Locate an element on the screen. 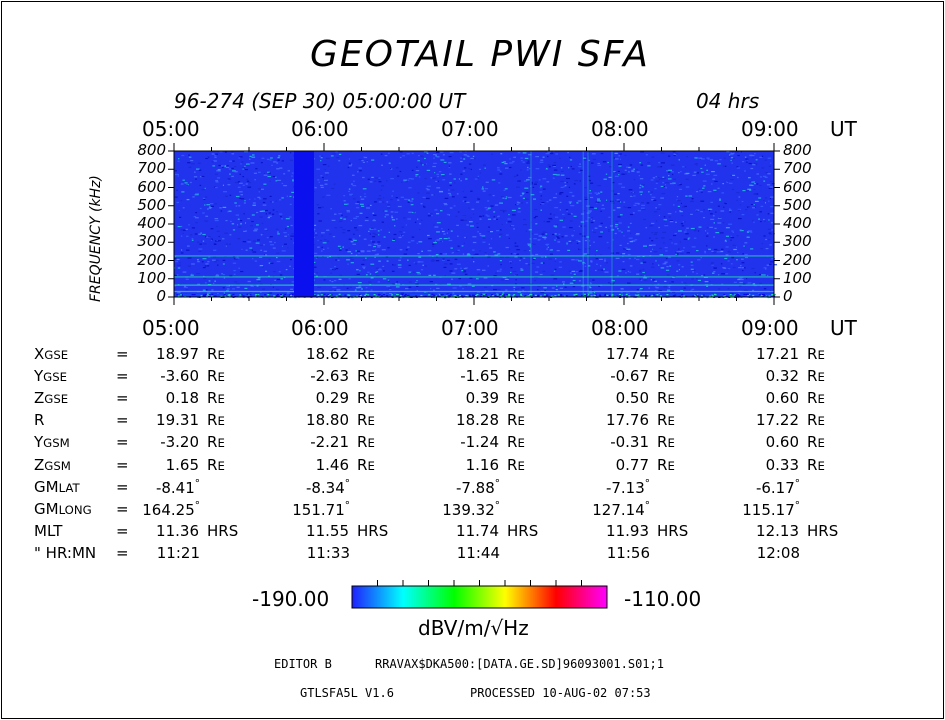 The image size is (945, 720). eph-number: 0.29 is located at coordinates (332, 398).